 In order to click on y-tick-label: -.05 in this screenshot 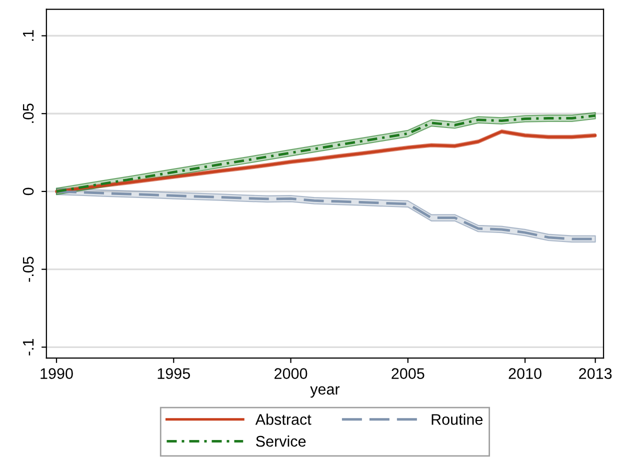, I will do `click(28, 269)`.